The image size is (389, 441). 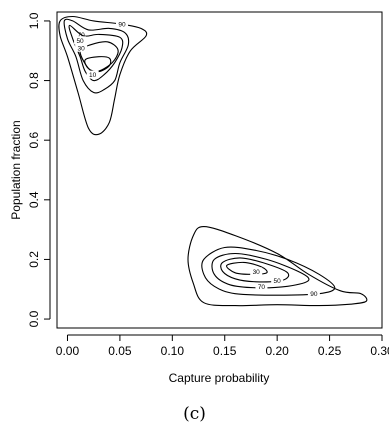 What do you see at coordinates (330, 351) in the screenshot?
I see `x-tick-label: 0.25` at bounding box center [330, 351].